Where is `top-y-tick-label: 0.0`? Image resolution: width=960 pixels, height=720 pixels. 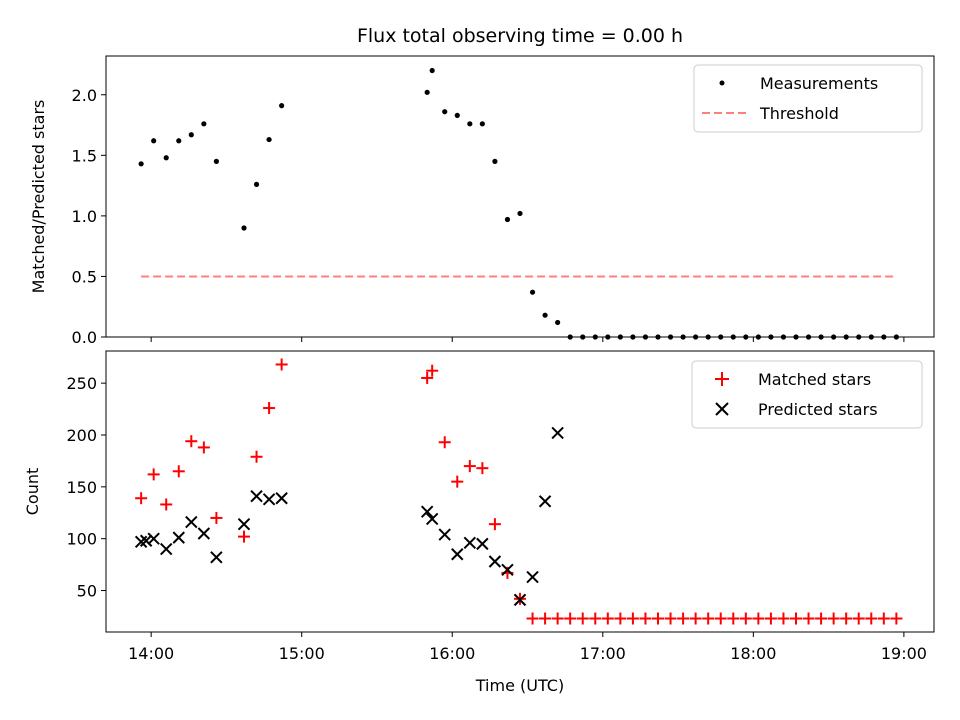
top-y-tick-label: 0.0 is located at coordinates (84, 337).